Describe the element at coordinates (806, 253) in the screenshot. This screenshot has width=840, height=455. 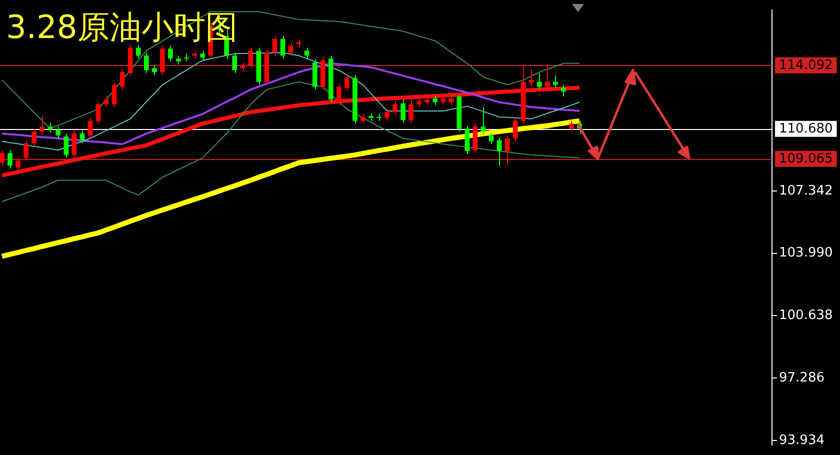
I see `y-tick-label: 103.990` at that location.